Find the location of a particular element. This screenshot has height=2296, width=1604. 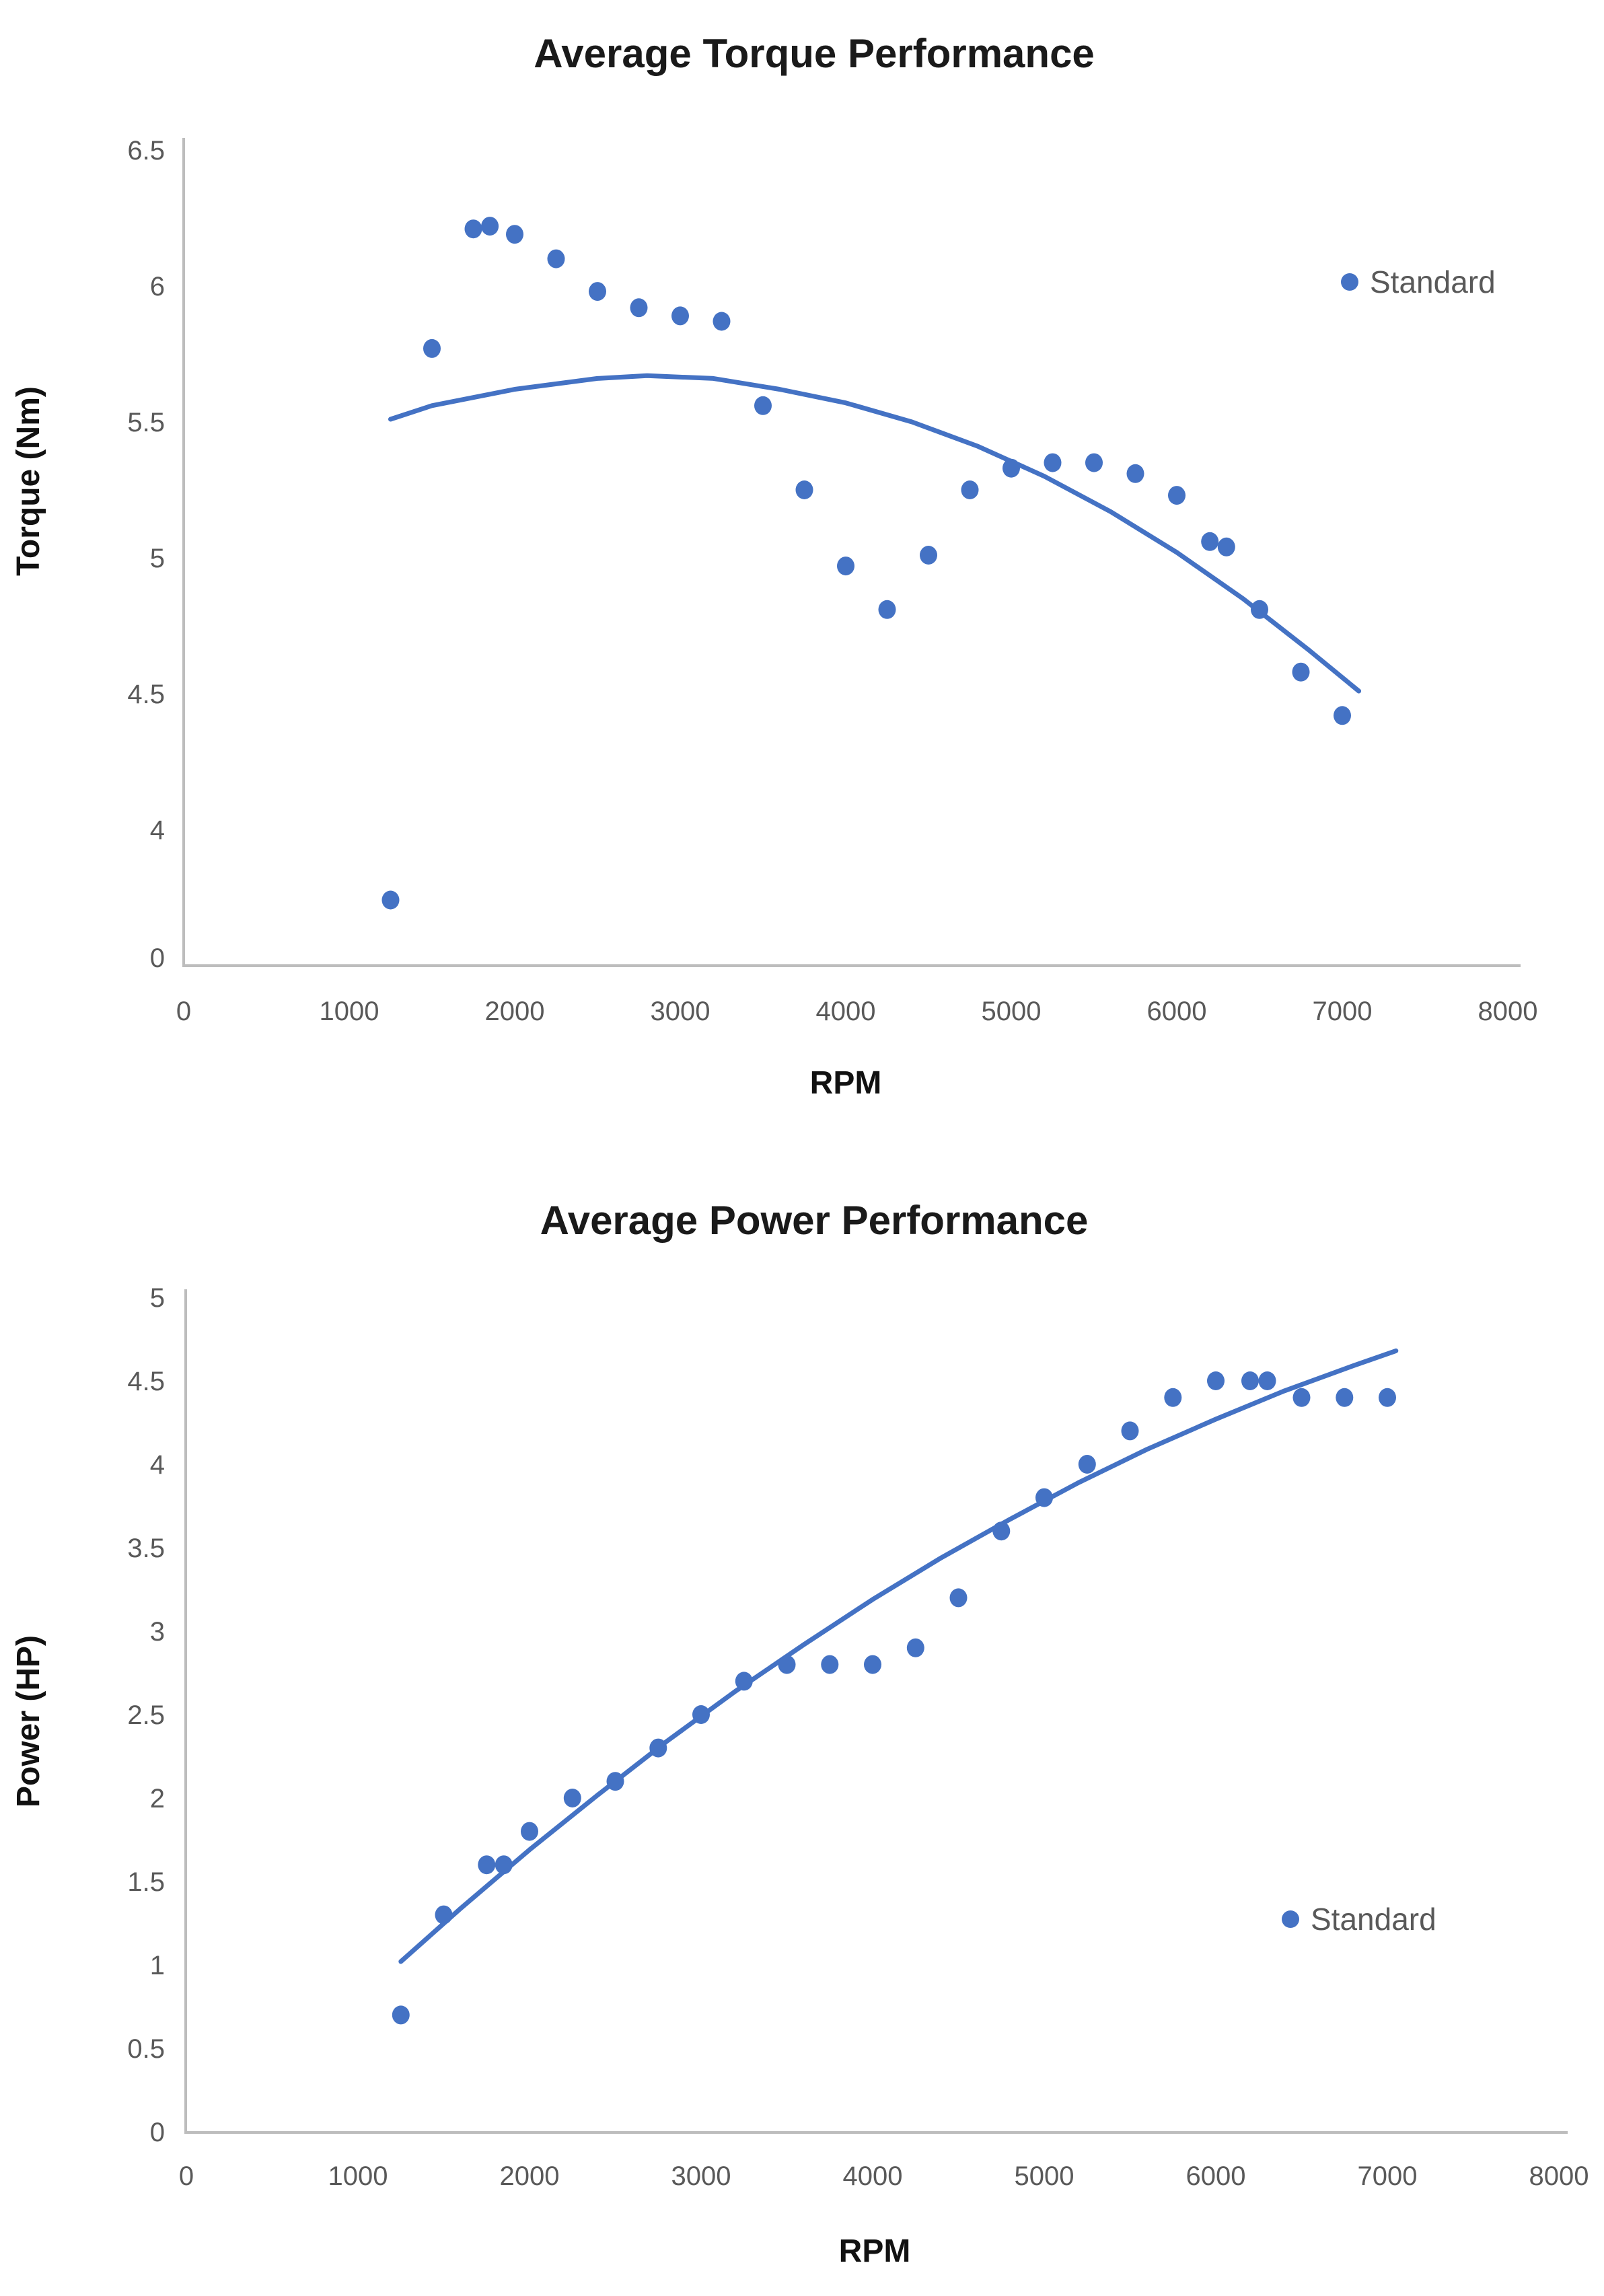

x-axis-tick-labels: 0 1000 2000 3000 4000 5000 6000 7000 8000 is located at coordinates (857, 1011).